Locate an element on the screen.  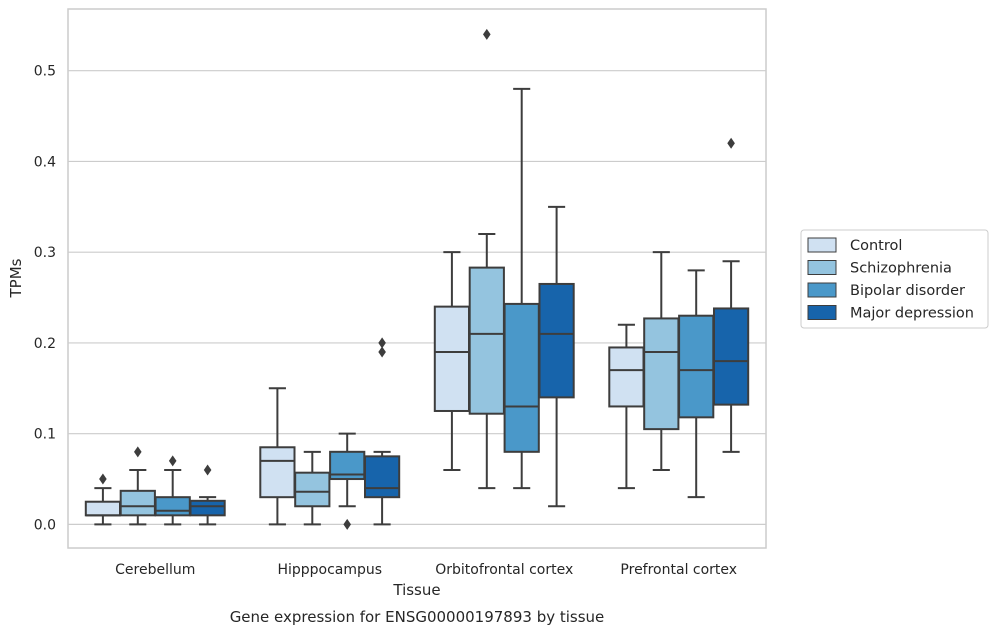
legend-entry: Major depression is located at coordinates (912, 314).